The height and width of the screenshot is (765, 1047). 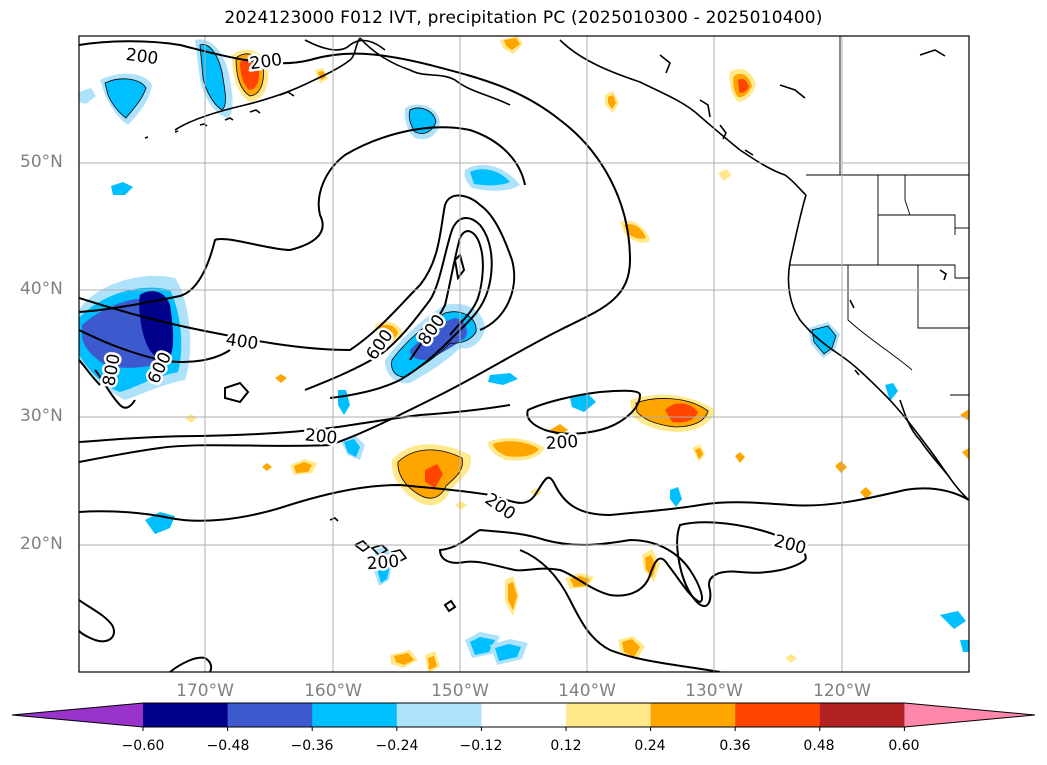 What do you see at coordinates (333, 691) in the screenshot?
I see `lon-label-160w: 160°W` at bounding box center [333, 691].